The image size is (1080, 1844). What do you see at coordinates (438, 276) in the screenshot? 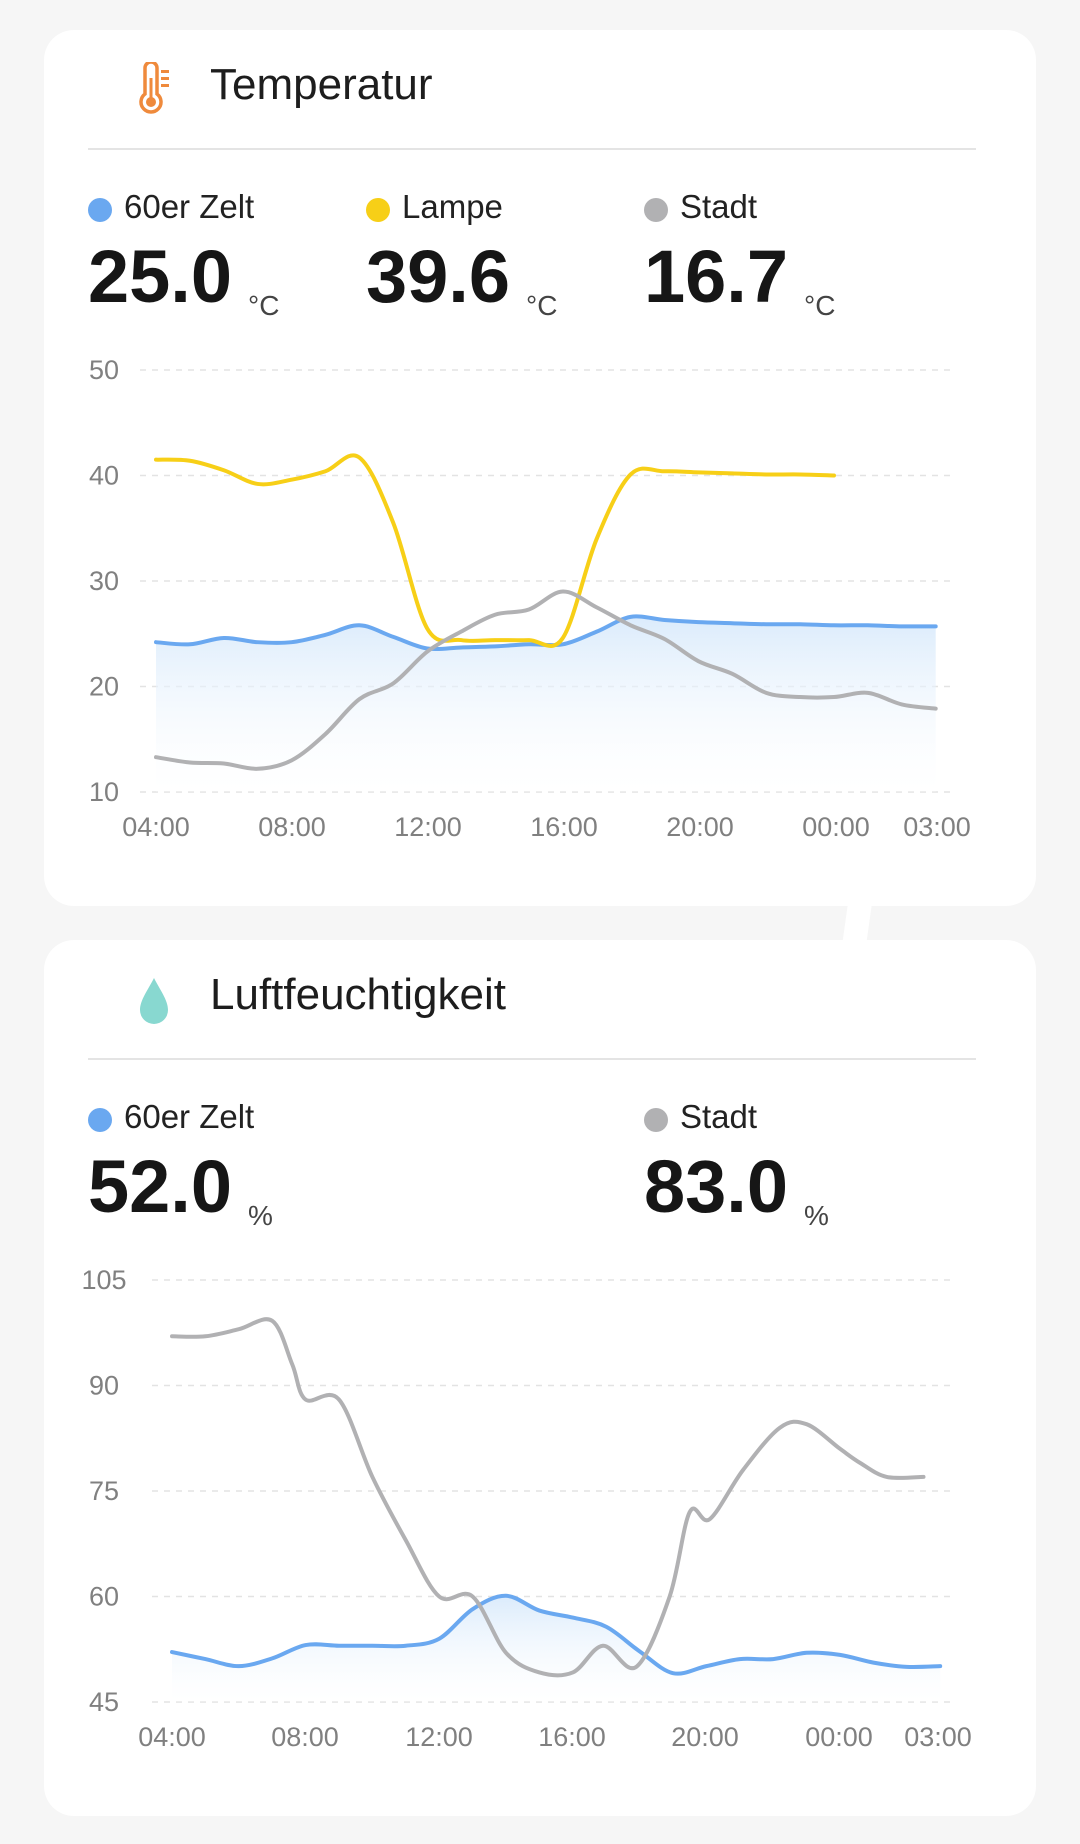
I see `reading-value: 39.6` at bounding box center [438, 276].